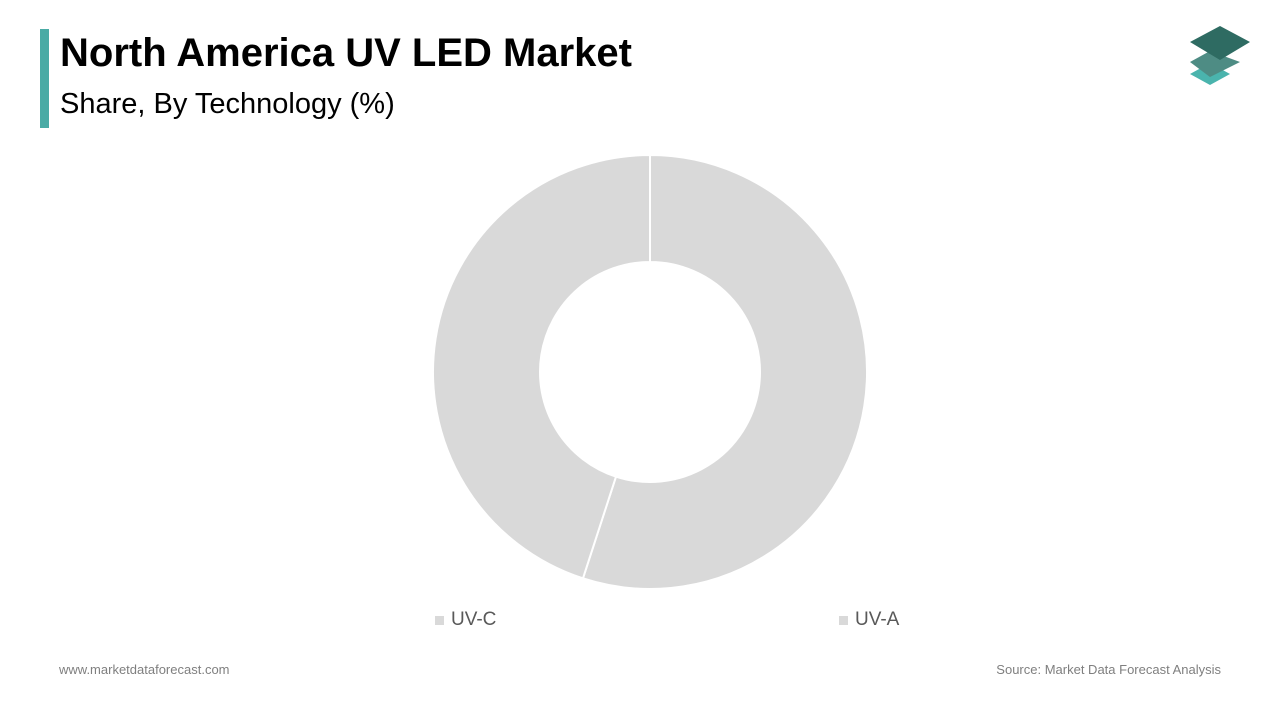 Image resolution: width=1280 pixels, height=720 pixels. What do you see at coordinates (1108, 669) in the screenshot?
I see `footer-source: Source: Market Data Forecast Analysis` at bounding box center [1108, 669].